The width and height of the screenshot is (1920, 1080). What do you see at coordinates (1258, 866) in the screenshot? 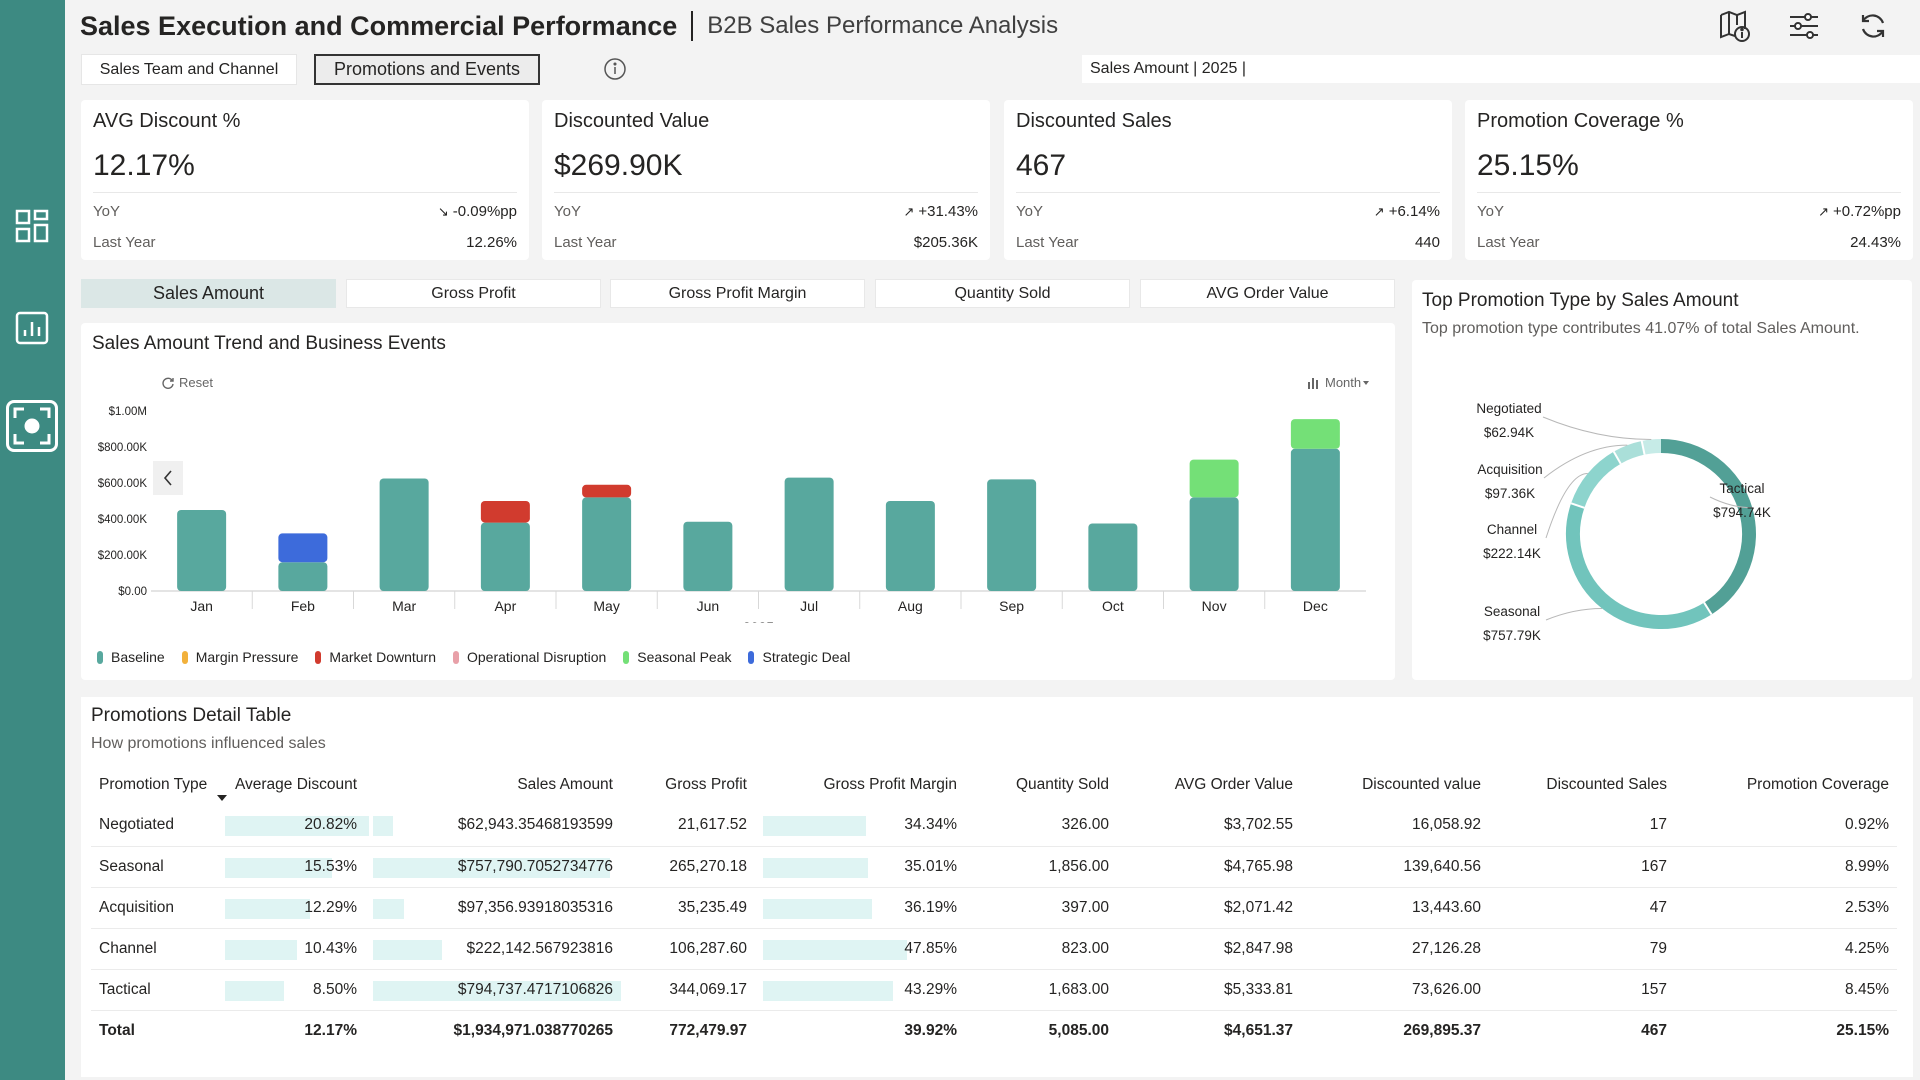
I see `cell-value: $4,765.98` at bounding box center [1258, 866].